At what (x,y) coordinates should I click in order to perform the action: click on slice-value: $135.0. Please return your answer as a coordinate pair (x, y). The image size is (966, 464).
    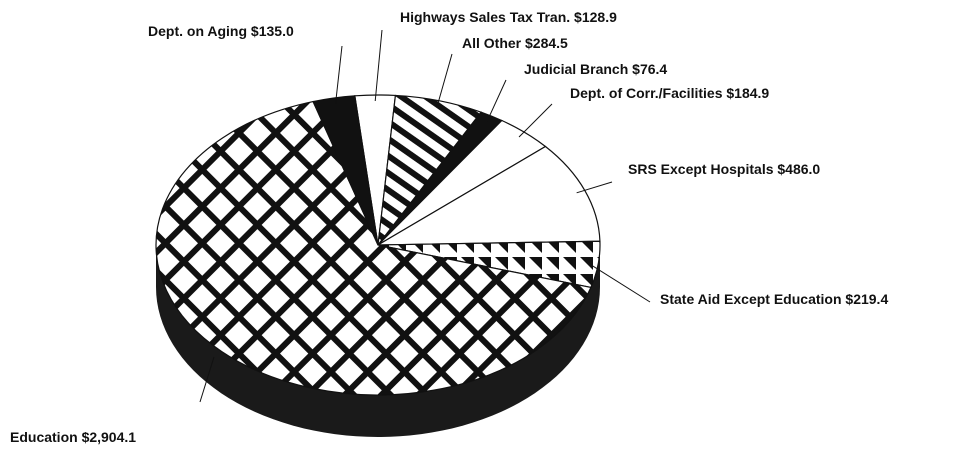
    Looking at the image, I should click on (272, 31).